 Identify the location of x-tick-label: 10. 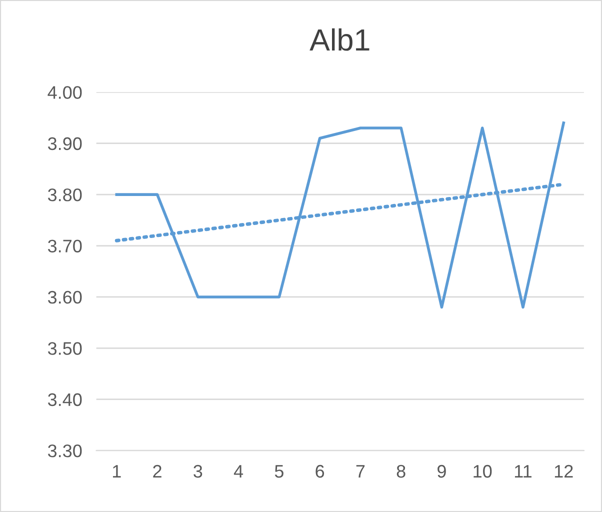
(483, 471).